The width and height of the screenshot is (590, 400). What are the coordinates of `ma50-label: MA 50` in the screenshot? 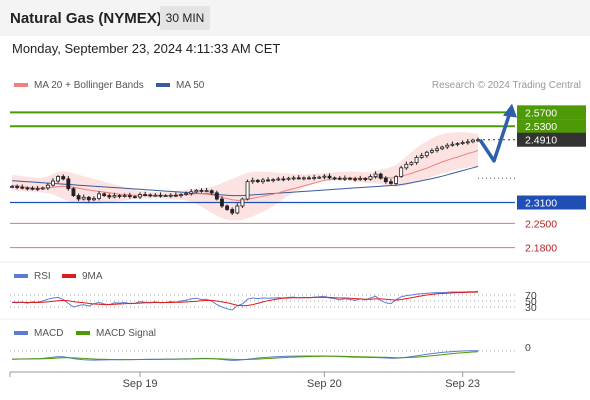 It's located at (190, 85).